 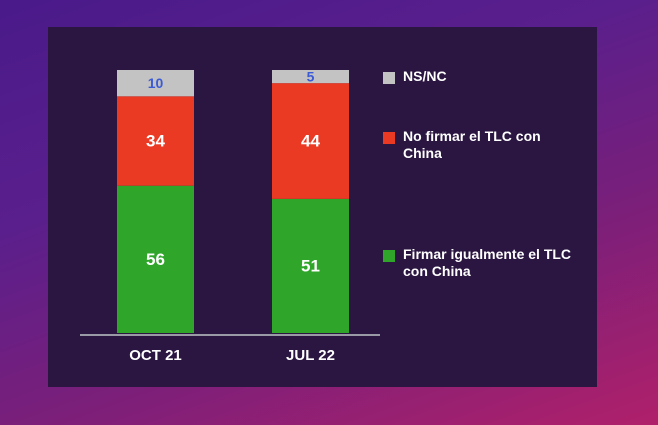 I want to click on x-tick-label: OCT 21, so click(x=155, y=355).